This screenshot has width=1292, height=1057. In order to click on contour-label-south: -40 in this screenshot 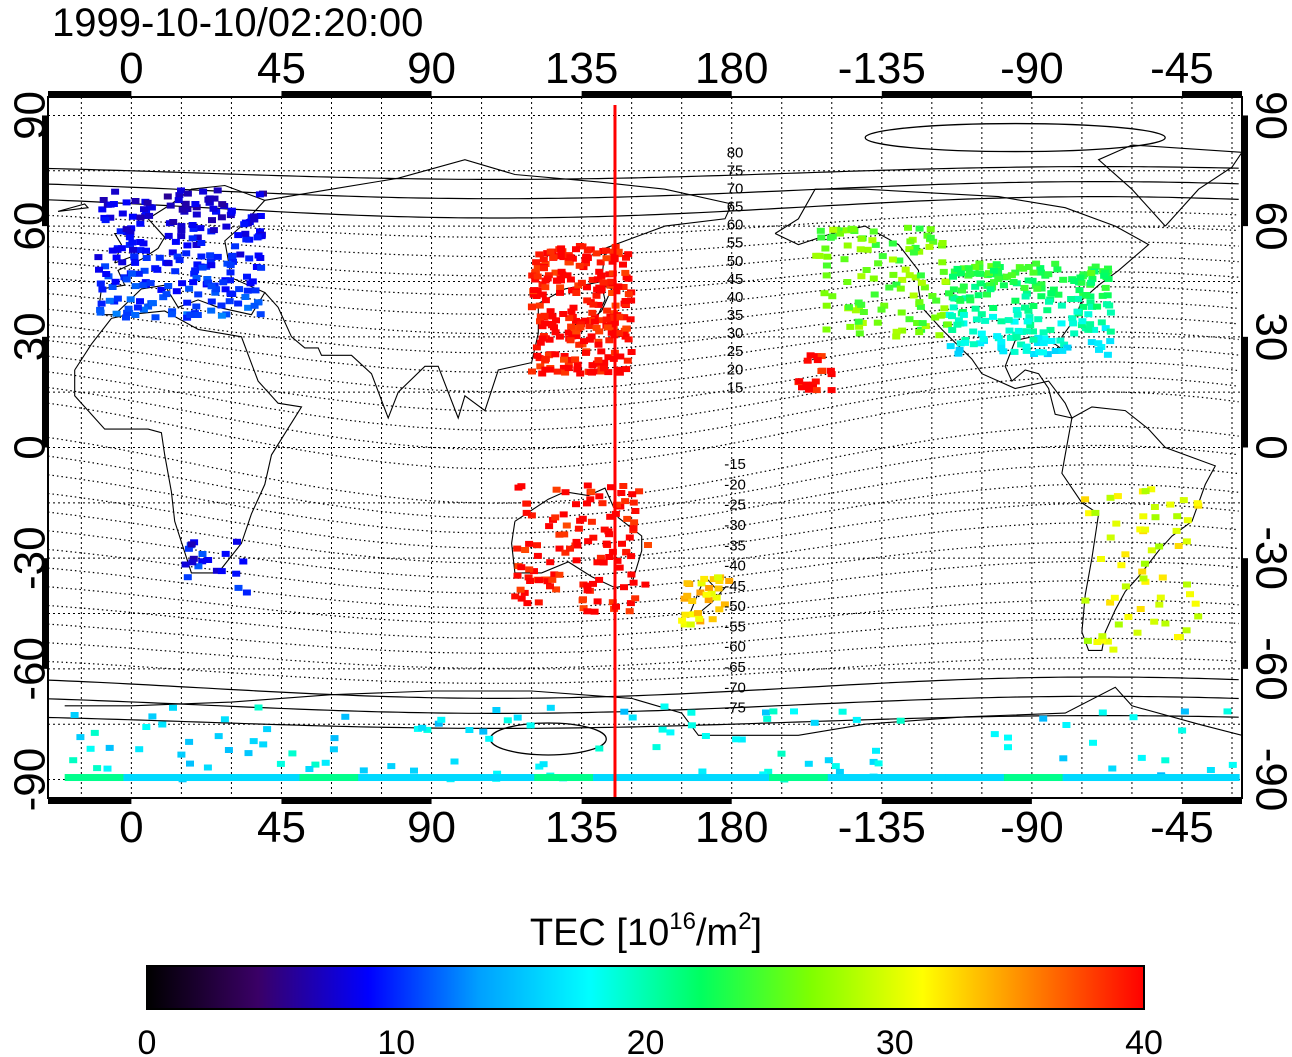, I will do `click(735, 566)`.